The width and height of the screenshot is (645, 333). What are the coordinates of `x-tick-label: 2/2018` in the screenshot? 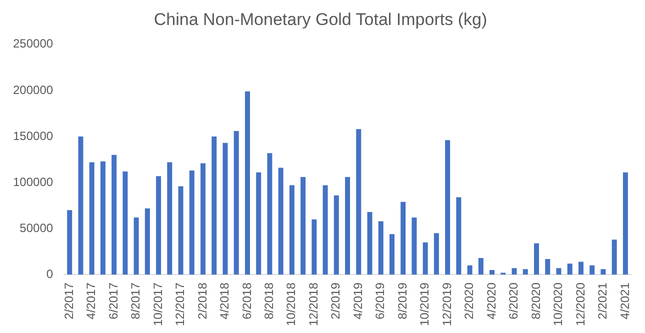 It's located at (202, 301).